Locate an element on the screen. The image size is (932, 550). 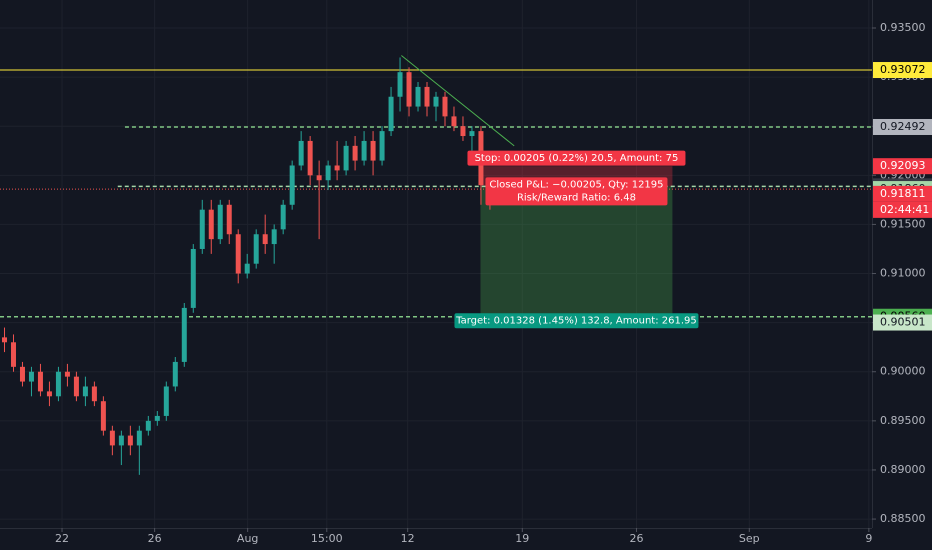
countdown-tag is located at coordinates (902, 209).